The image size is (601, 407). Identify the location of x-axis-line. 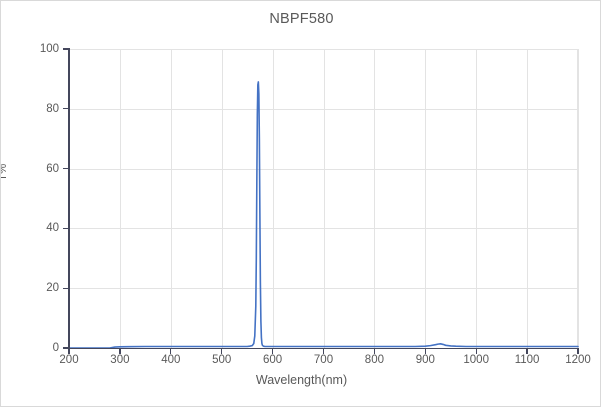
(323, 348).